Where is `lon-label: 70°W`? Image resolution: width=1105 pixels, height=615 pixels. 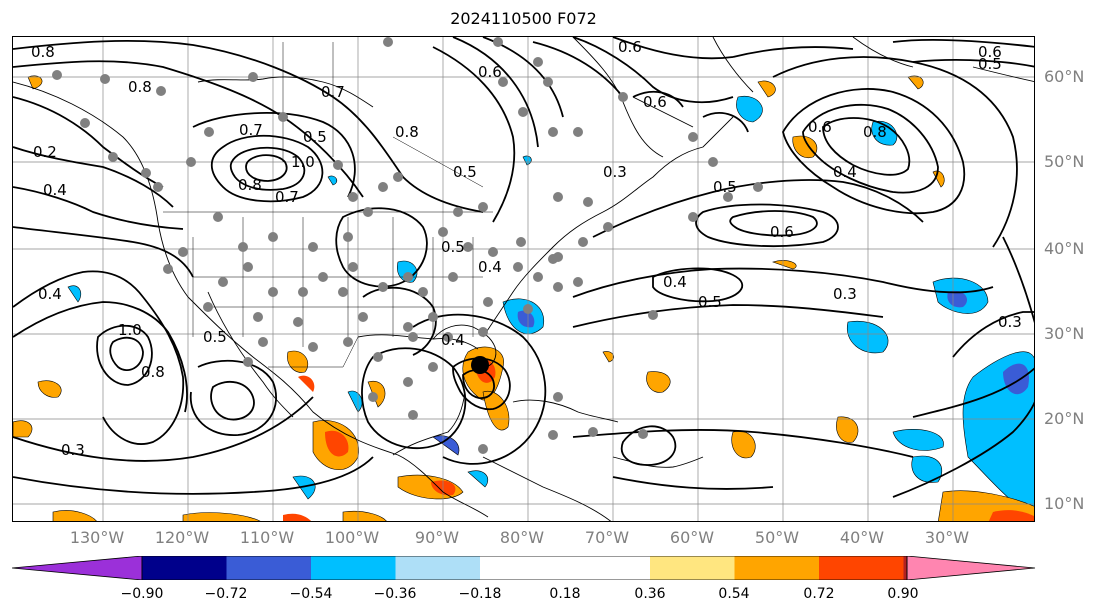
lon-label: 70°W is located at coordinates (607, 537).